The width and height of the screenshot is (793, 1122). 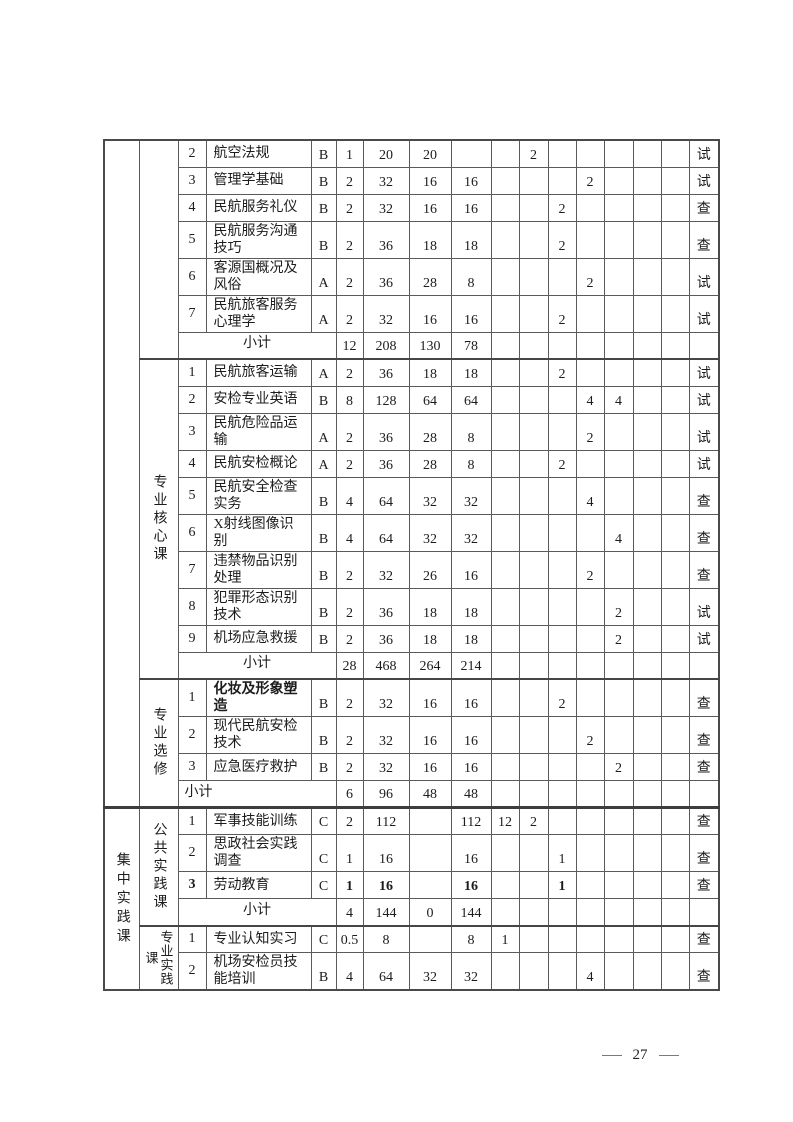 What do you see at coordinates (471, 912) in the screenshot?
I see `subtotal-practice-hours: 144` at bounding box center [471, 912].